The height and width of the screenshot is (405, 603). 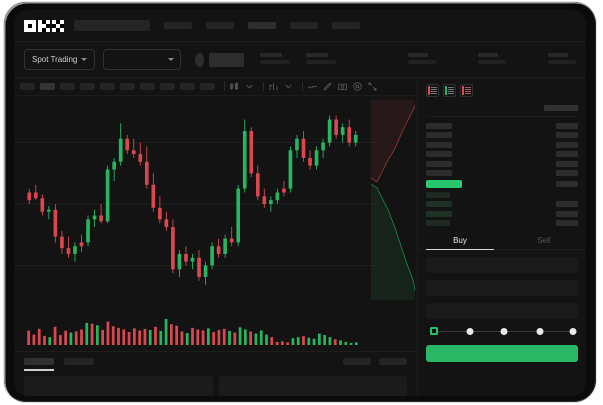 I want to click on orderbook-header-left, so click(x=443, y=108).